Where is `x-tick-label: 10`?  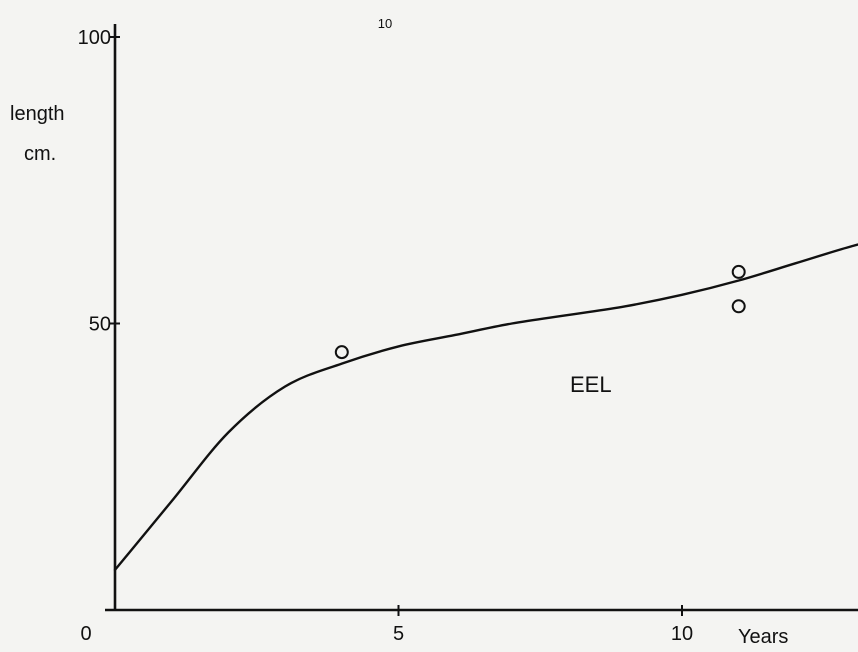
x-tick-label: 10 is located at coordinates (682, 634).